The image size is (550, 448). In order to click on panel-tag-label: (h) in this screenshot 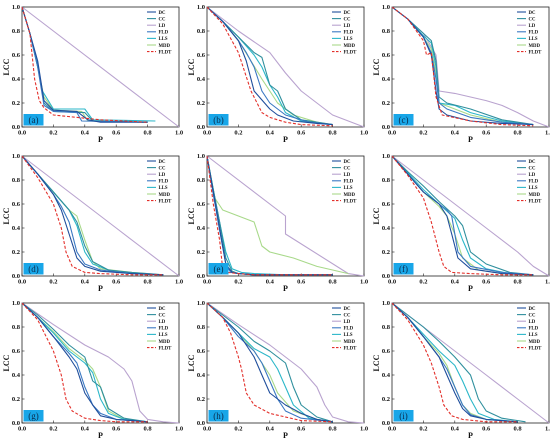, I will do `click(218, 416)`.